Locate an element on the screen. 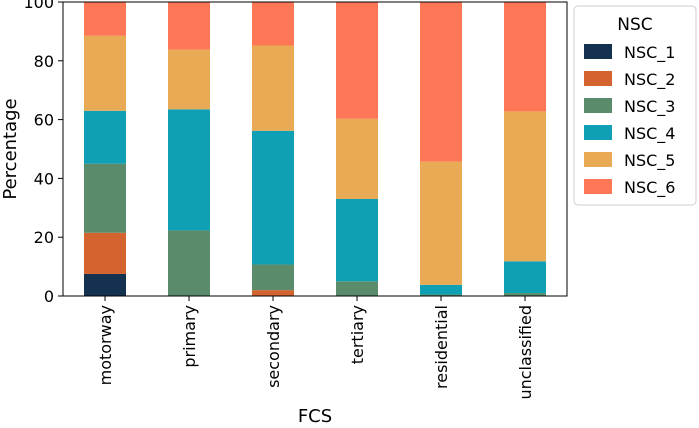 This screenshot has height=428, width=699. legend-label-nsc-3: NSC_3 is located at coordinates (649, 107).